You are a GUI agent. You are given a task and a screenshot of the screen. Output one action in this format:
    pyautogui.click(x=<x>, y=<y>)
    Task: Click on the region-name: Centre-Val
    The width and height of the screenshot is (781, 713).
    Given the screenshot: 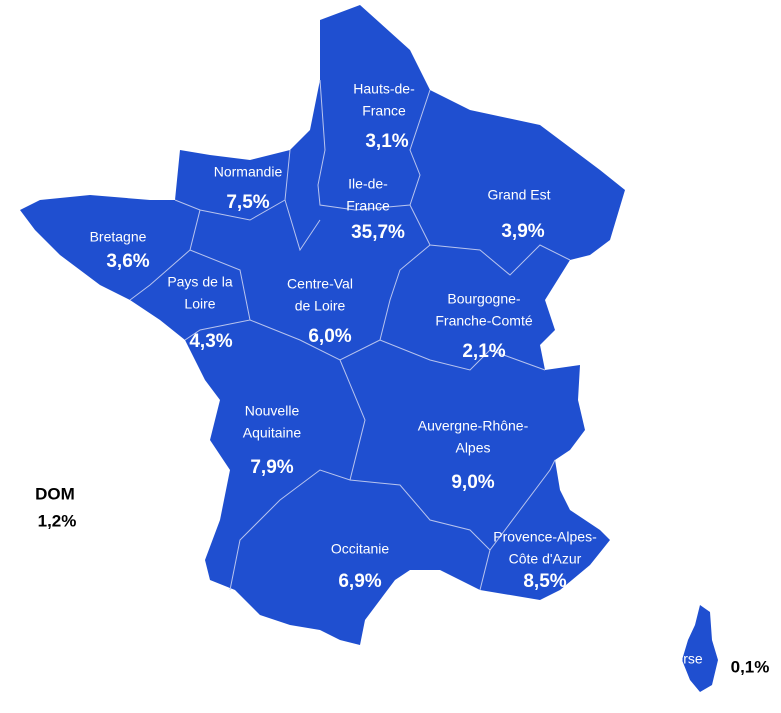 What is the action you would take?
    pyautogui.click(x=320, y=284)
    